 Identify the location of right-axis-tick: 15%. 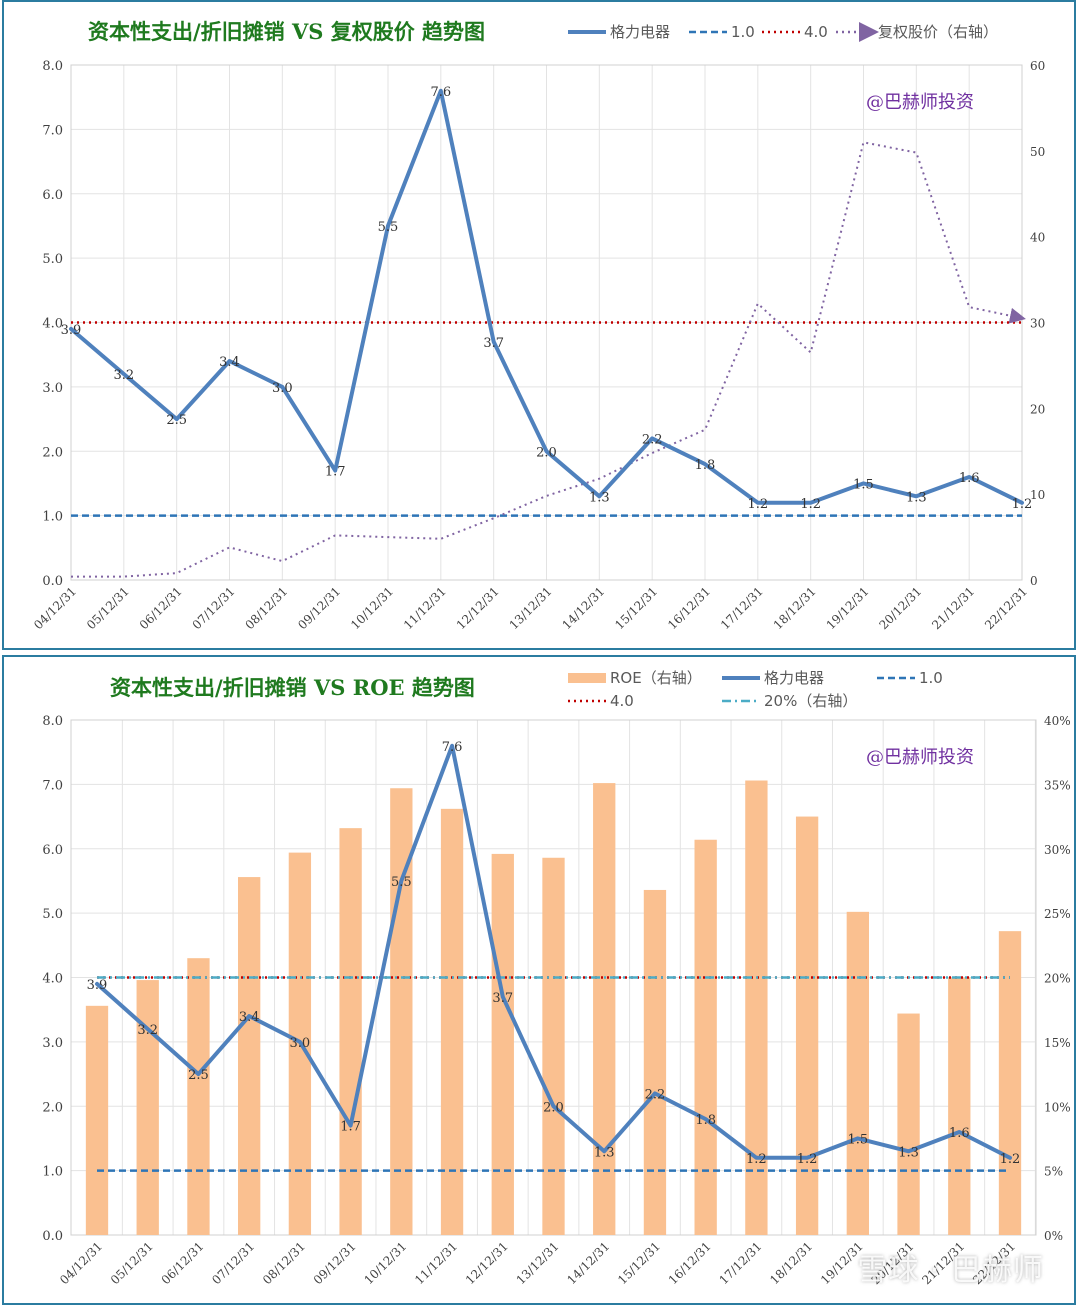
(1057, 1043).